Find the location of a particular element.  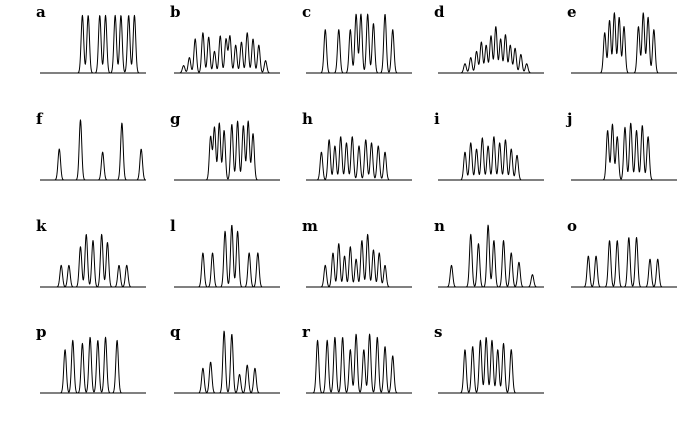

panel-label-q: q is located at coordinates (175, 332).